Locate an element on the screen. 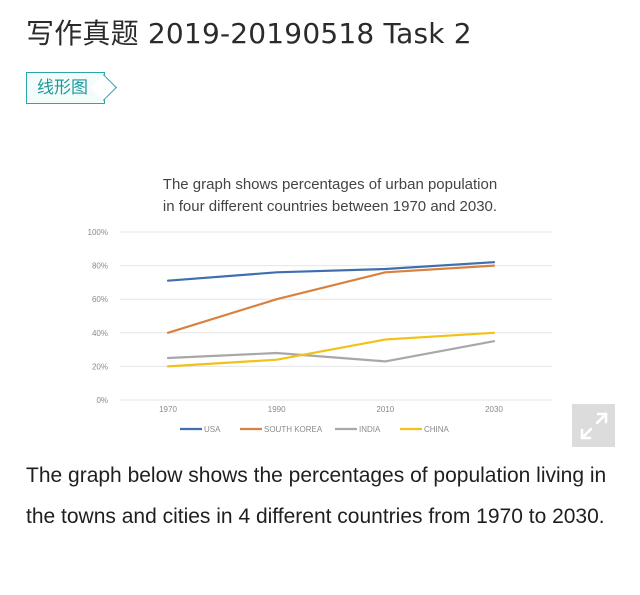 The width and height of the screenshot is (640, 595). series-line-china is located at coordinates (331, 349).